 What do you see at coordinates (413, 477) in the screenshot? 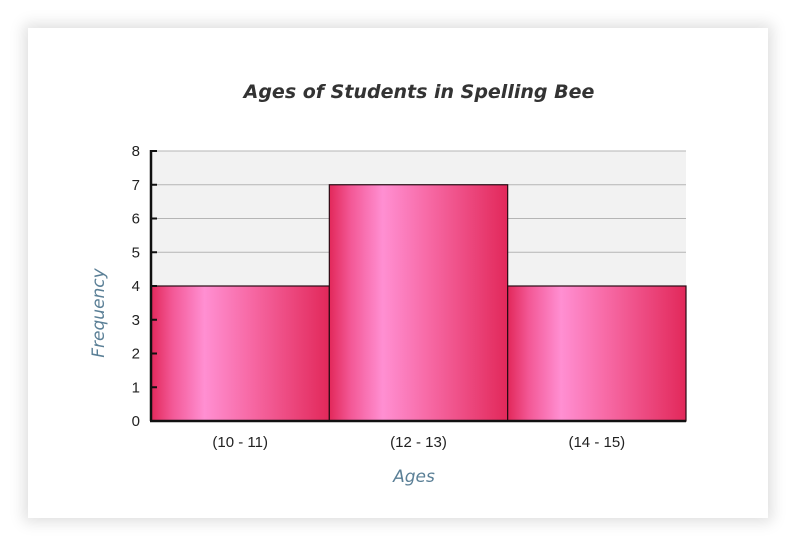
I see `x-axis-label: Ages` at bounding box center [413, 477].